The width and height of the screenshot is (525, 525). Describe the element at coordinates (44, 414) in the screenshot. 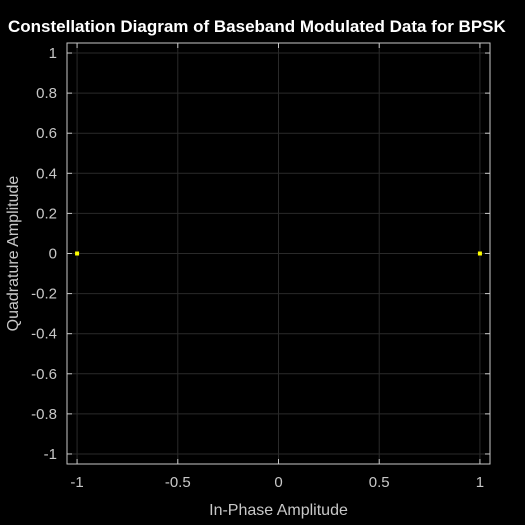

I see `y-tick-label: -0.8` at that location.